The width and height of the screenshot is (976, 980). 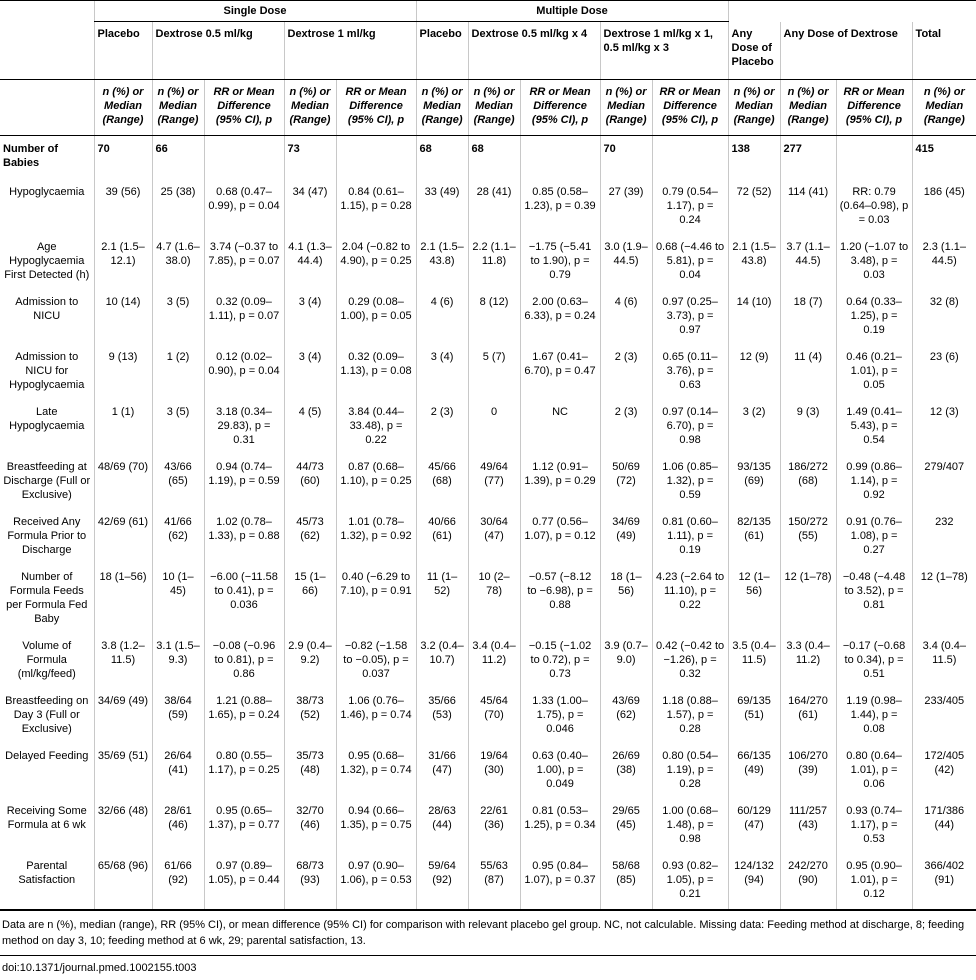 I want to click on table-cell: 3 (4), so click(x=309, y=317).